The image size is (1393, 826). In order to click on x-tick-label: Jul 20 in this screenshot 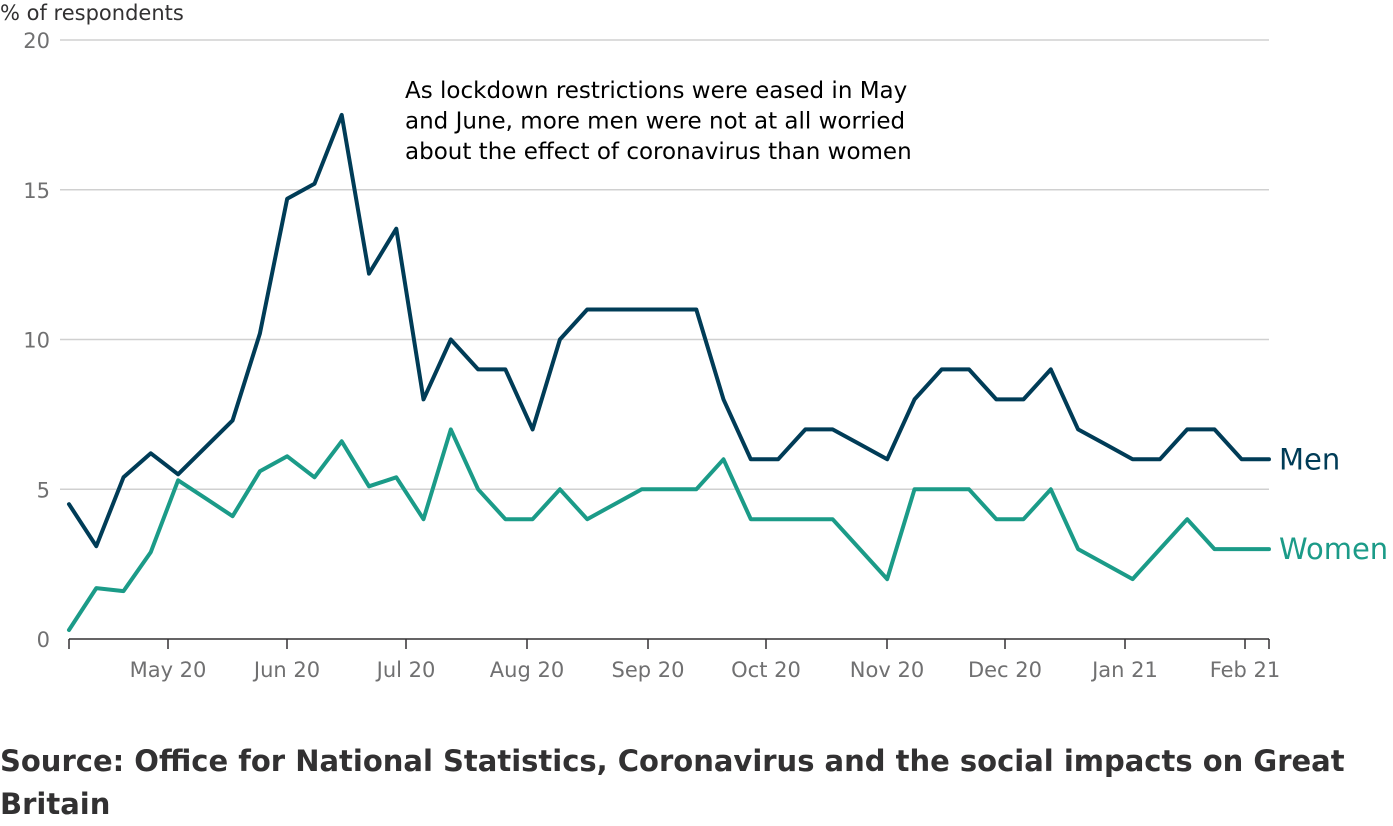, I will do `click(405, 670)`.